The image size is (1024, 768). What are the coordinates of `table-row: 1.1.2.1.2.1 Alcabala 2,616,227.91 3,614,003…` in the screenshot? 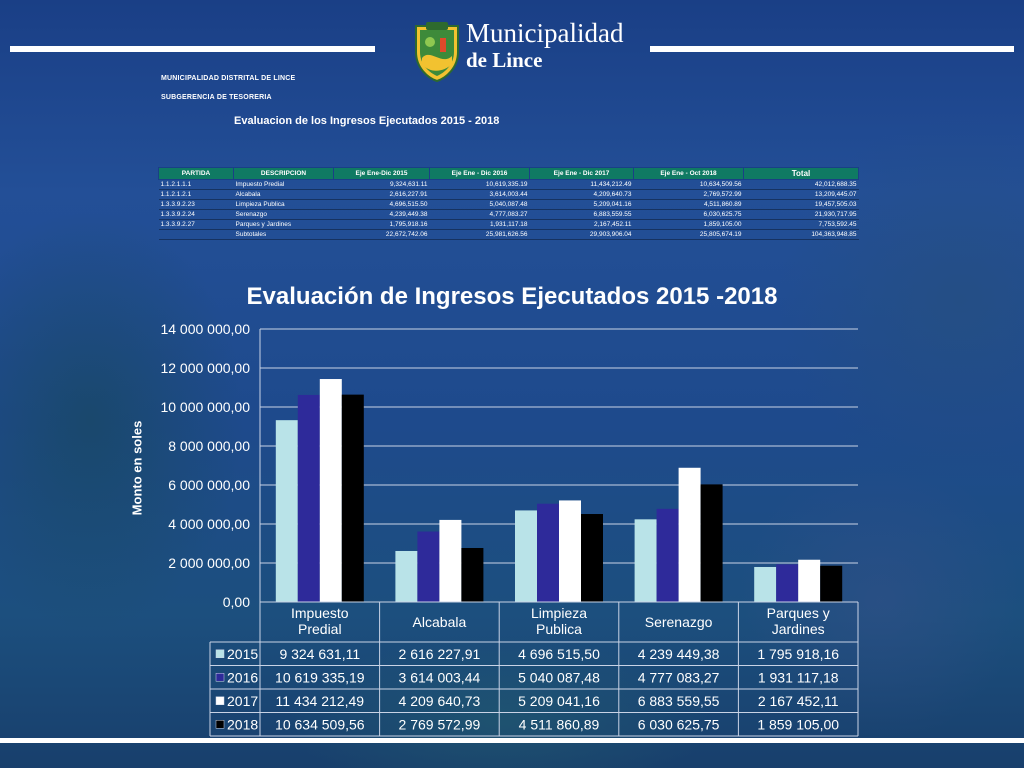 It's located at (508, 194).